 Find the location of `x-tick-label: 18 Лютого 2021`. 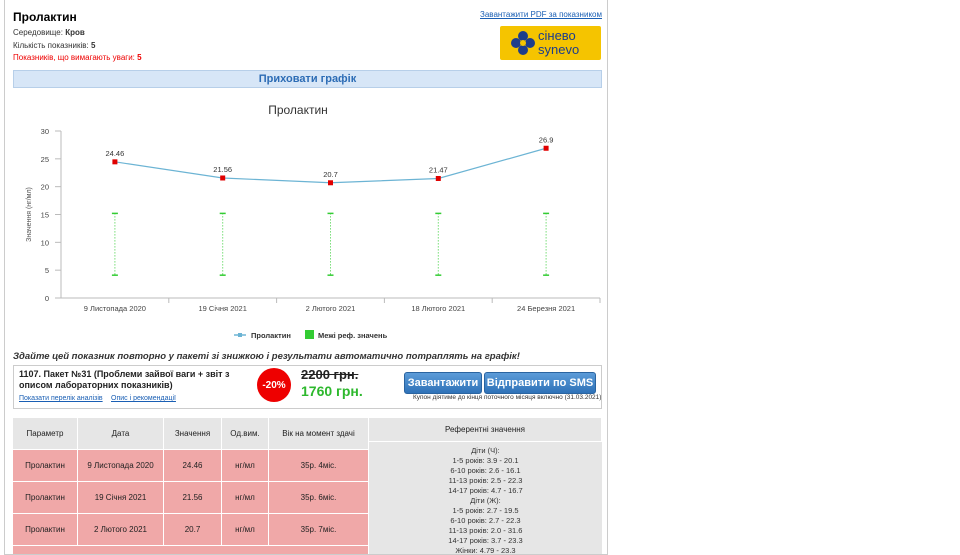

x-tick-label: 18 Лютого 2021 is located at coordinates (438, 308).